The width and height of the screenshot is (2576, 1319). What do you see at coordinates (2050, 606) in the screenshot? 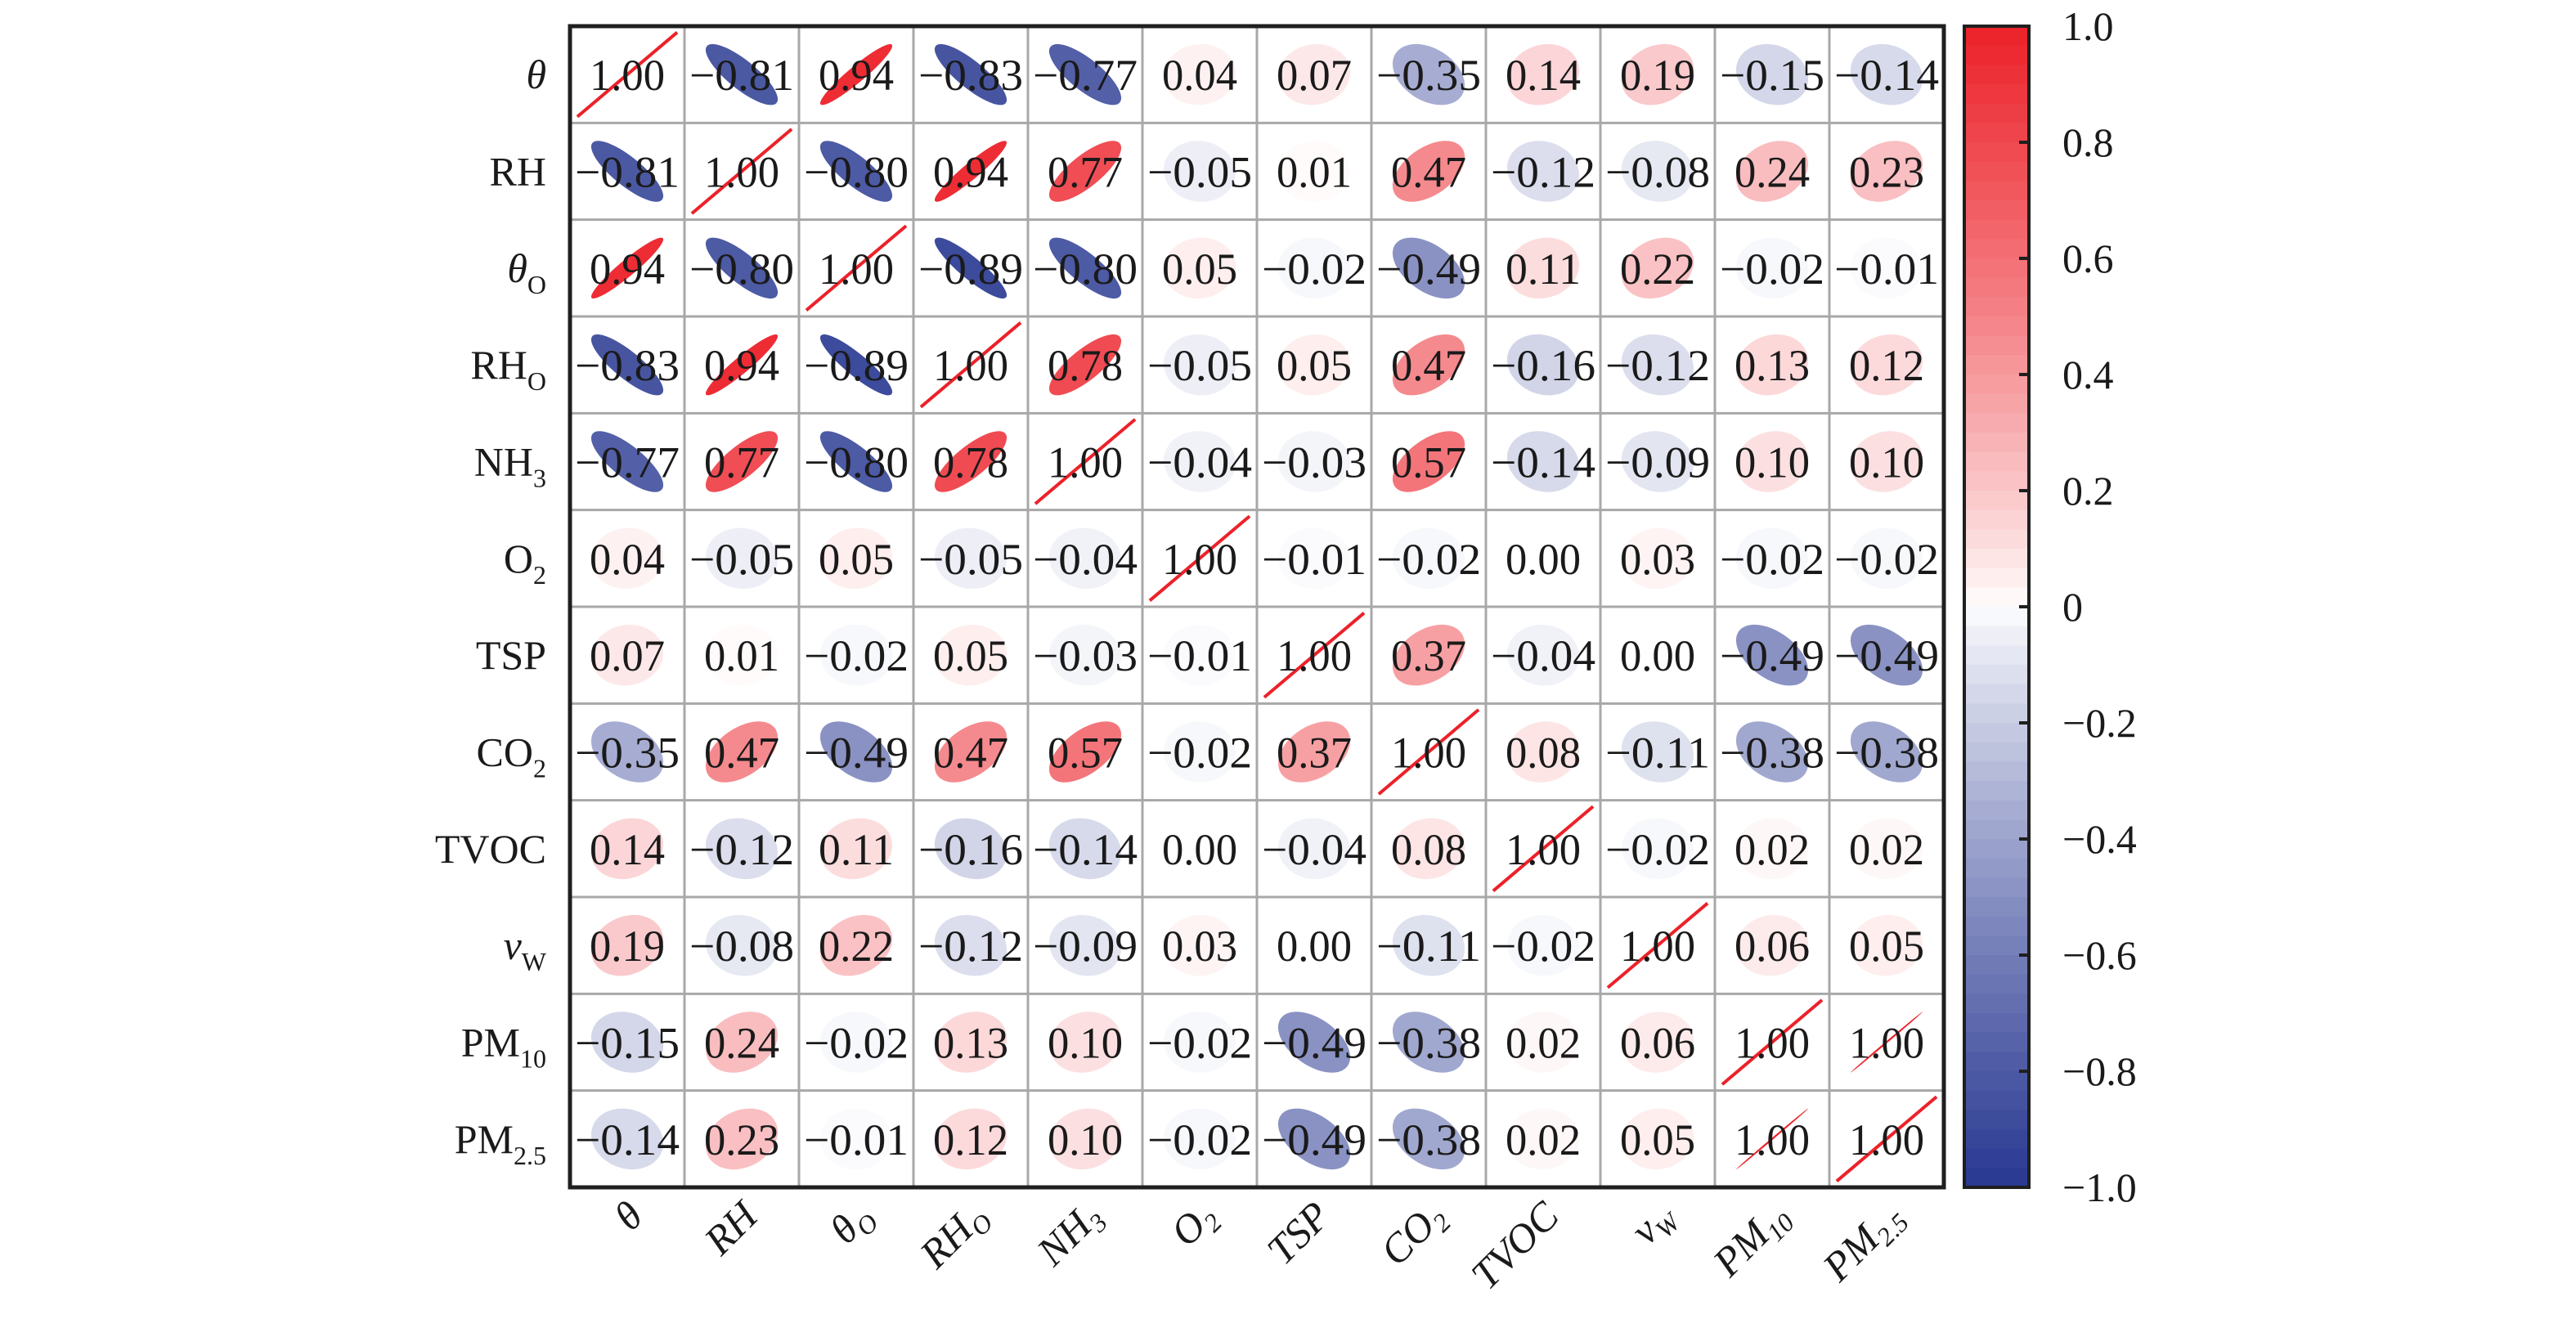
I see `colorbar: 1.0 0.8 0.6 0.4 0.2 0 −0.2 −0.4 −0.6 −0.8 −1.0` at bounding box center [2050, 606].